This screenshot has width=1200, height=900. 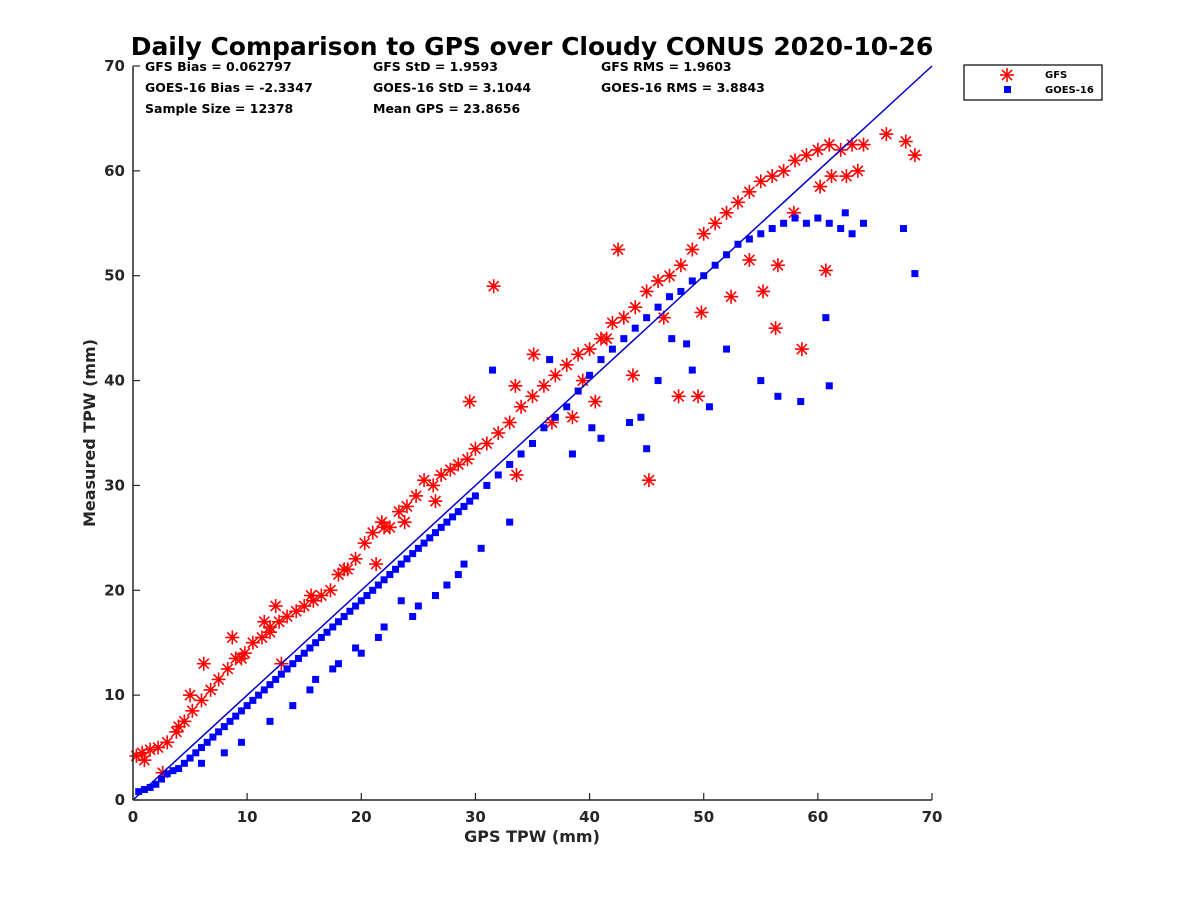 I want to click on x-axis-label: GPS TPW (mm), so click(x=532, y=836).